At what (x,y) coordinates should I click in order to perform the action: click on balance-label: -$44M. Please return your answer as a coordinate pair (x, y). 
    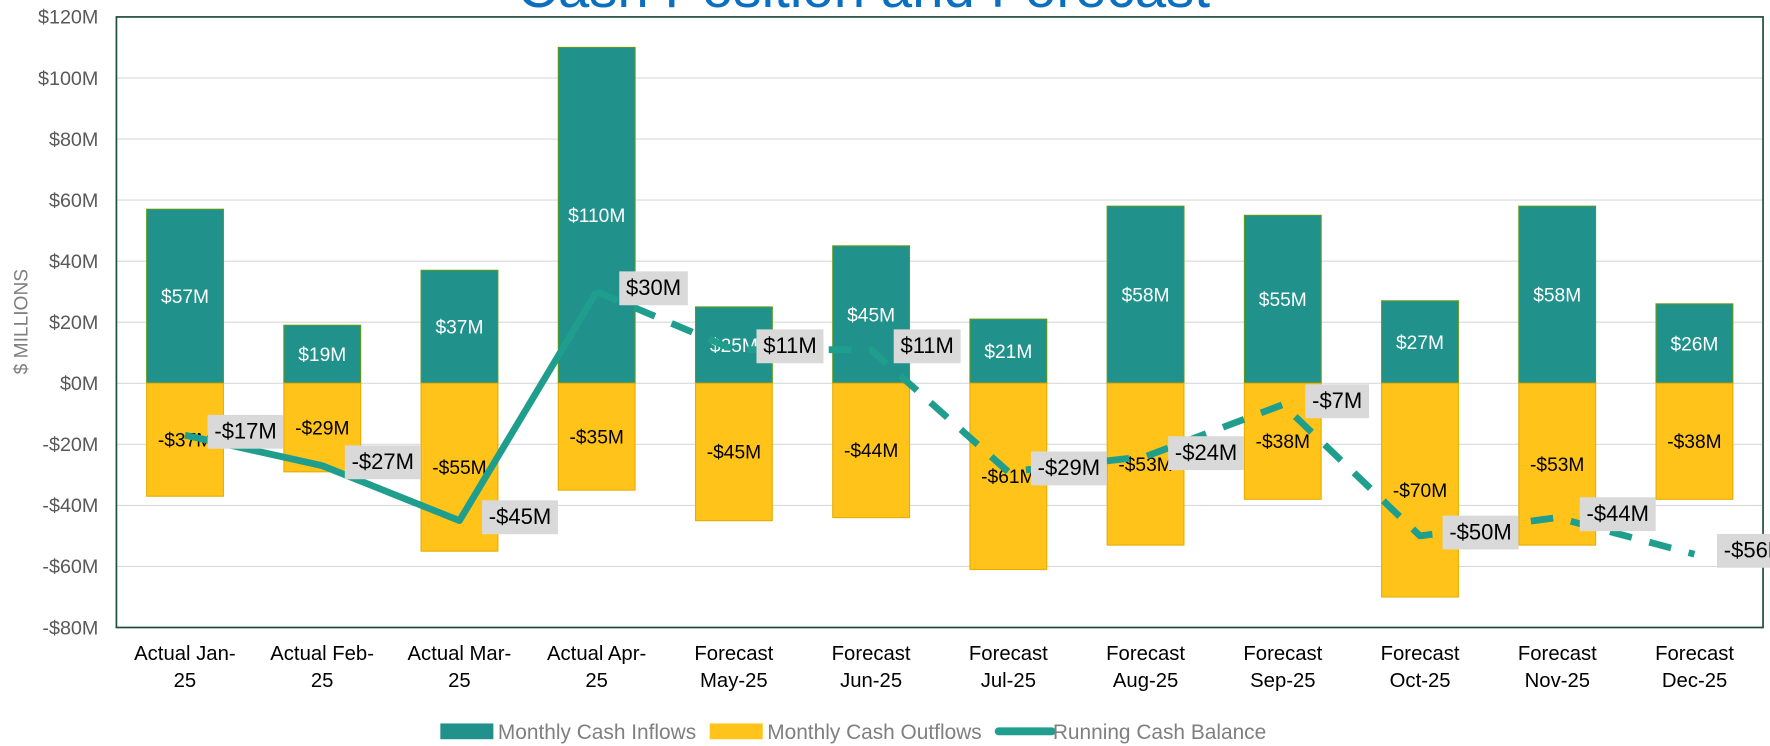
    Looking at the image, I should click on (1617, 514).